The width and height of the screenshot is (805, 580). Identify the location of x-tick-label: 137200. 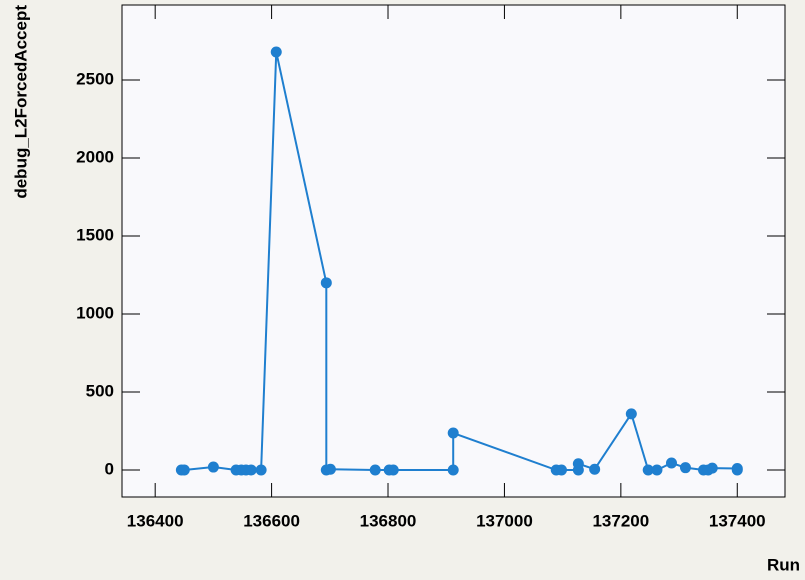
(620, 520).